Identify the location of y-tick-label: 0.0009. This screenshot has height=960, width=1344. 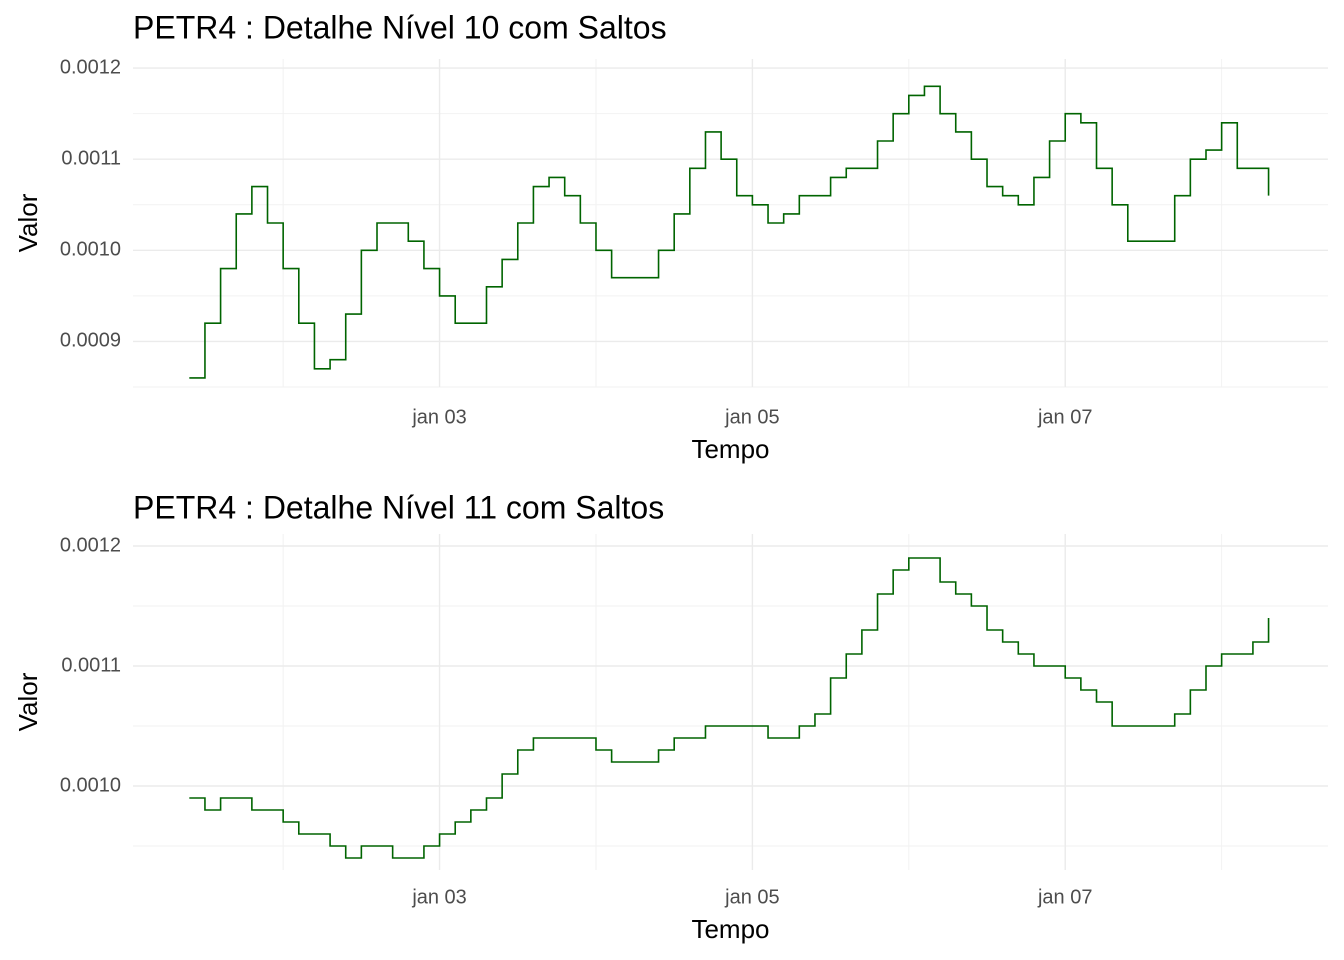
(90, 341).